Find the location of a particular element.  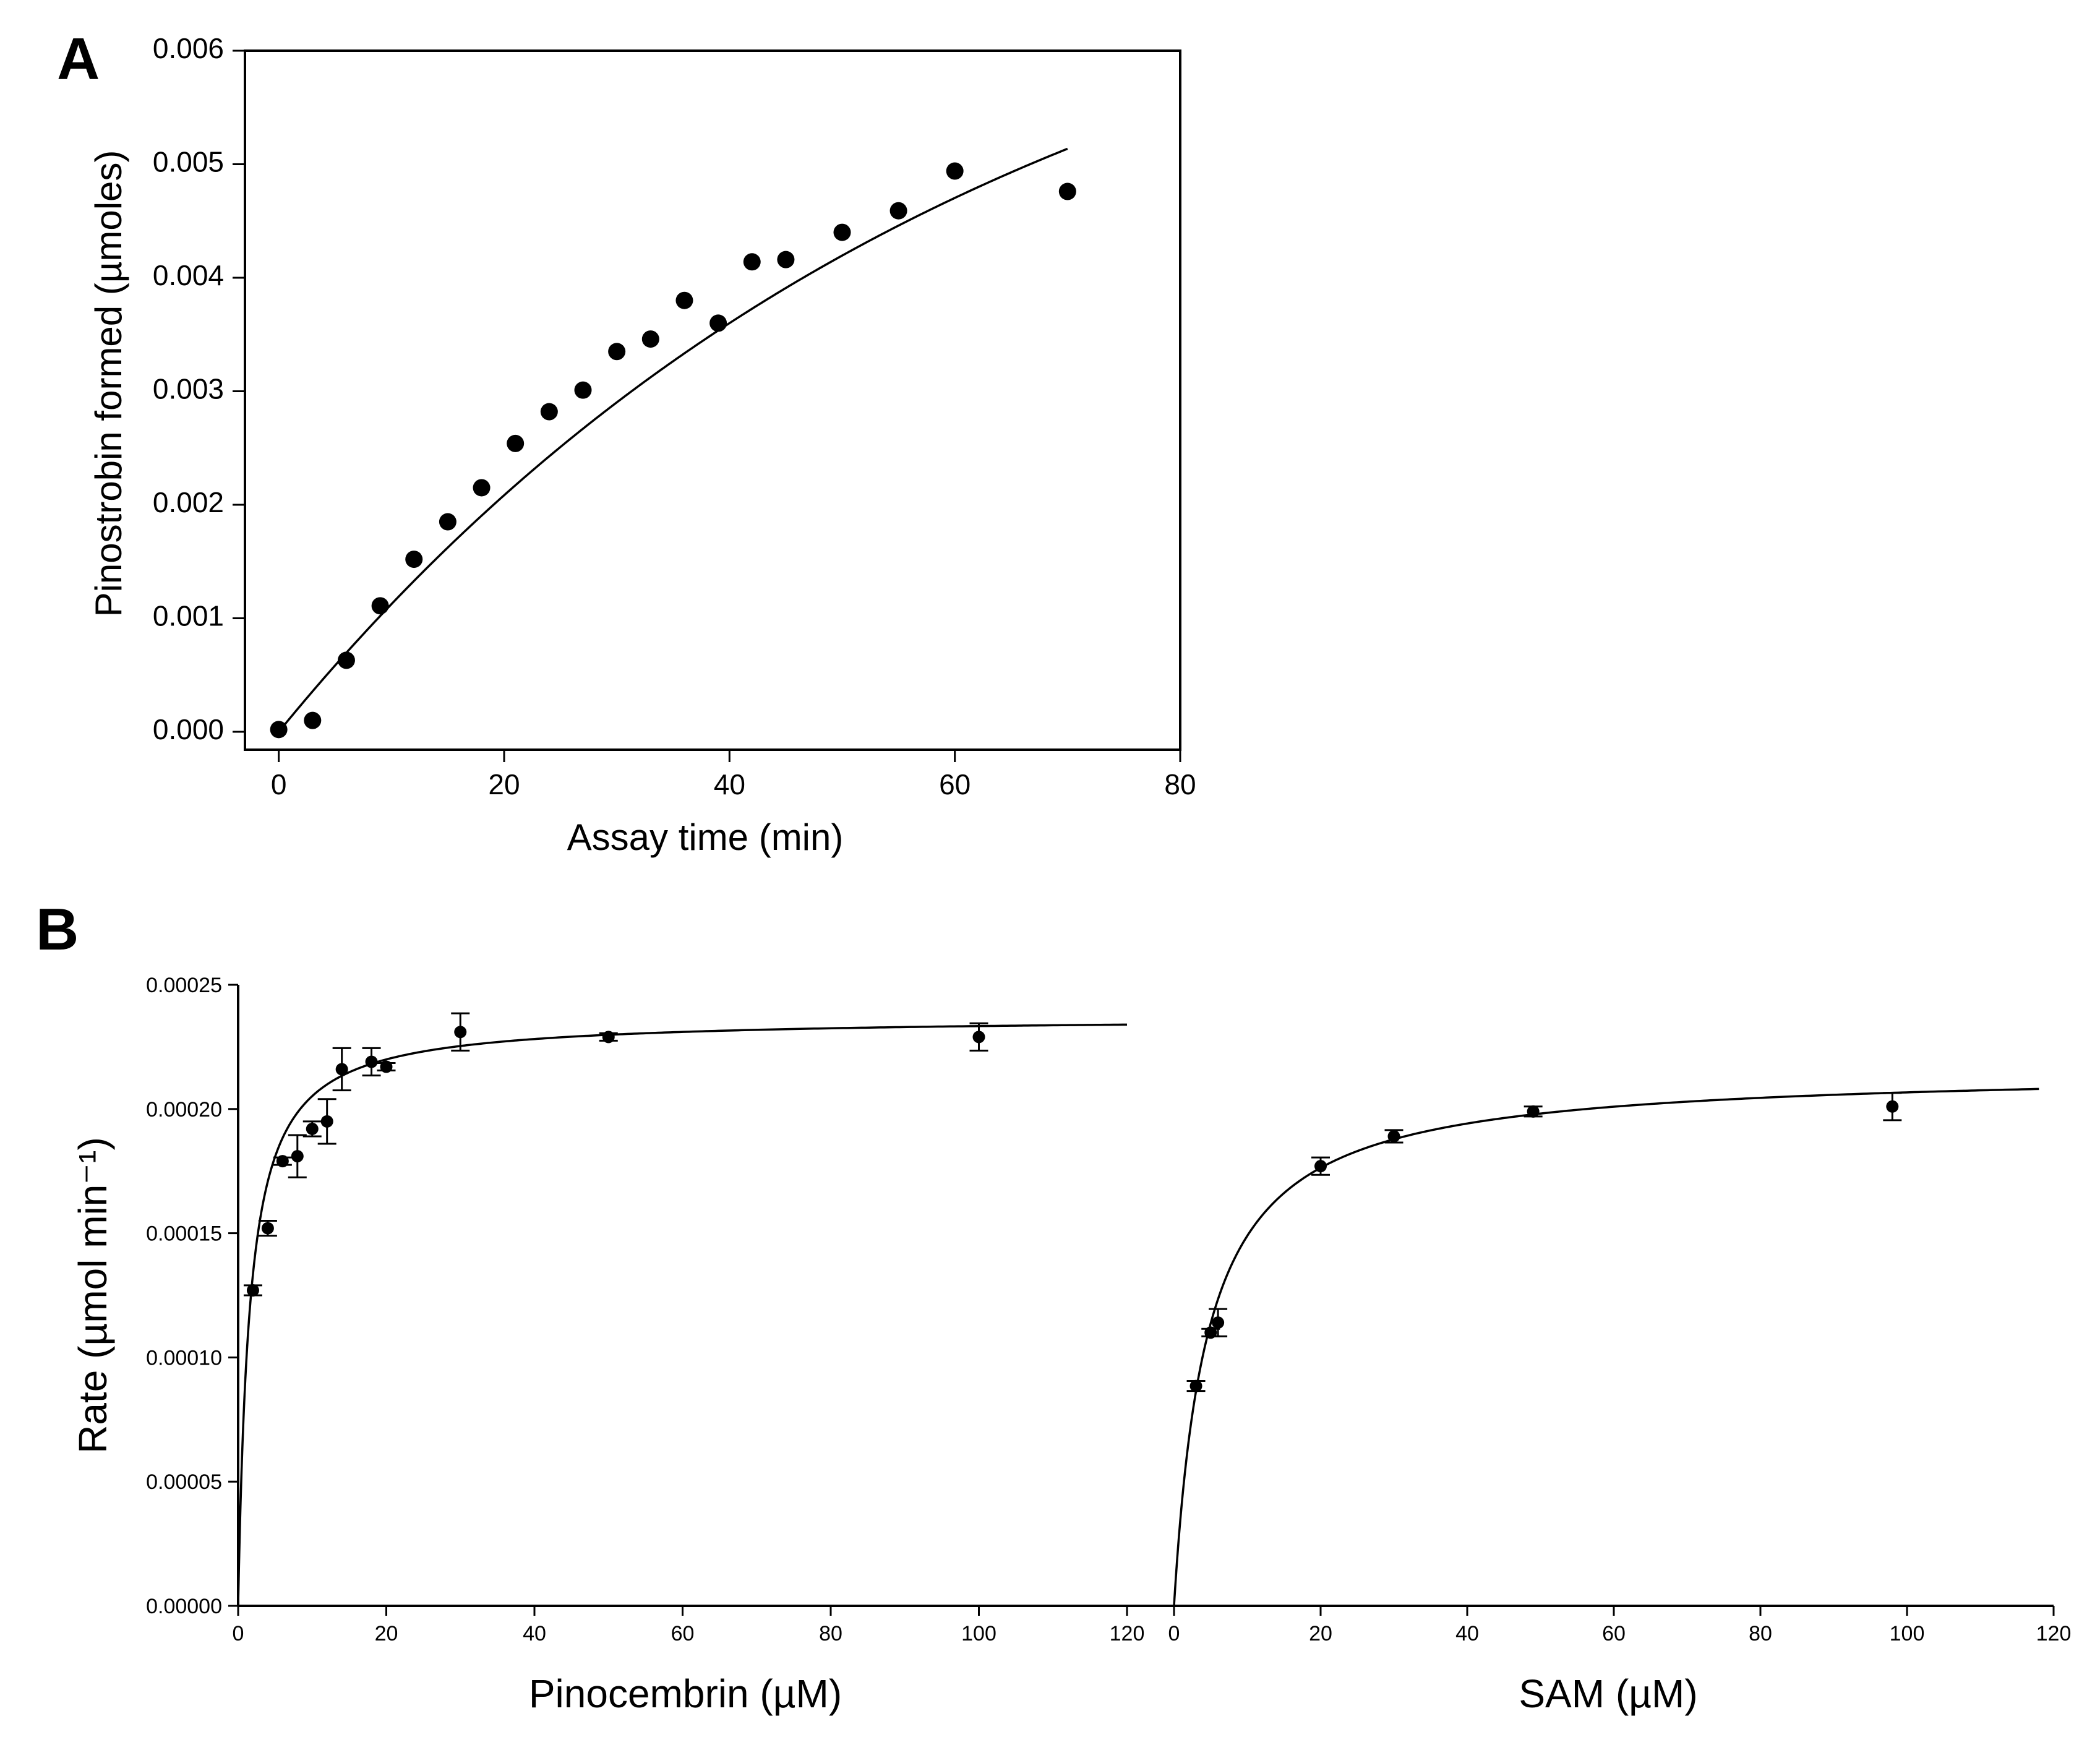

chart-b-right-fit-curve is located at coordinates (1606, 1346).